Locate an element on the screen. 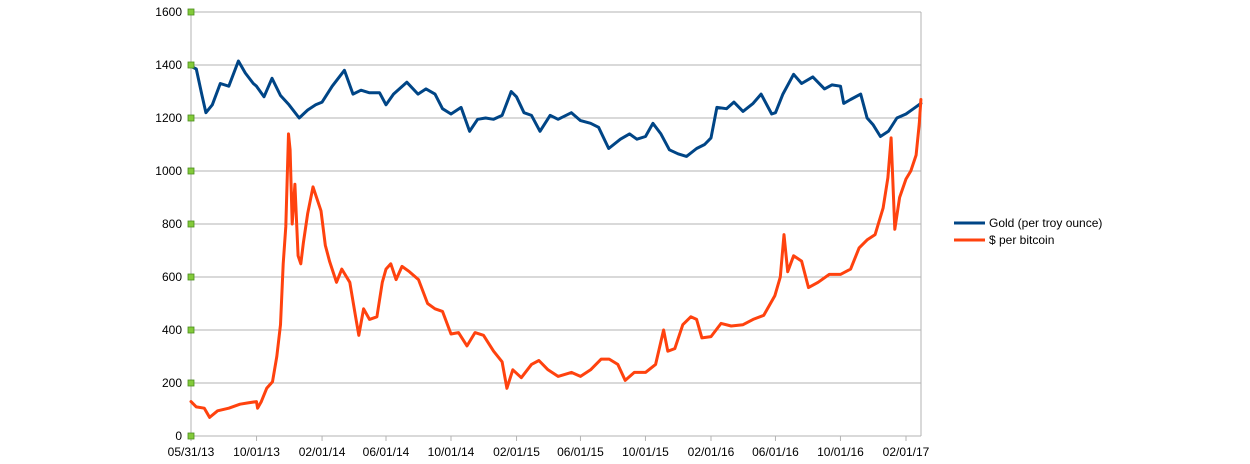 The width and height of the screenshot is (1250, 464). y-axis-markers is located at coordinates (191, 224).